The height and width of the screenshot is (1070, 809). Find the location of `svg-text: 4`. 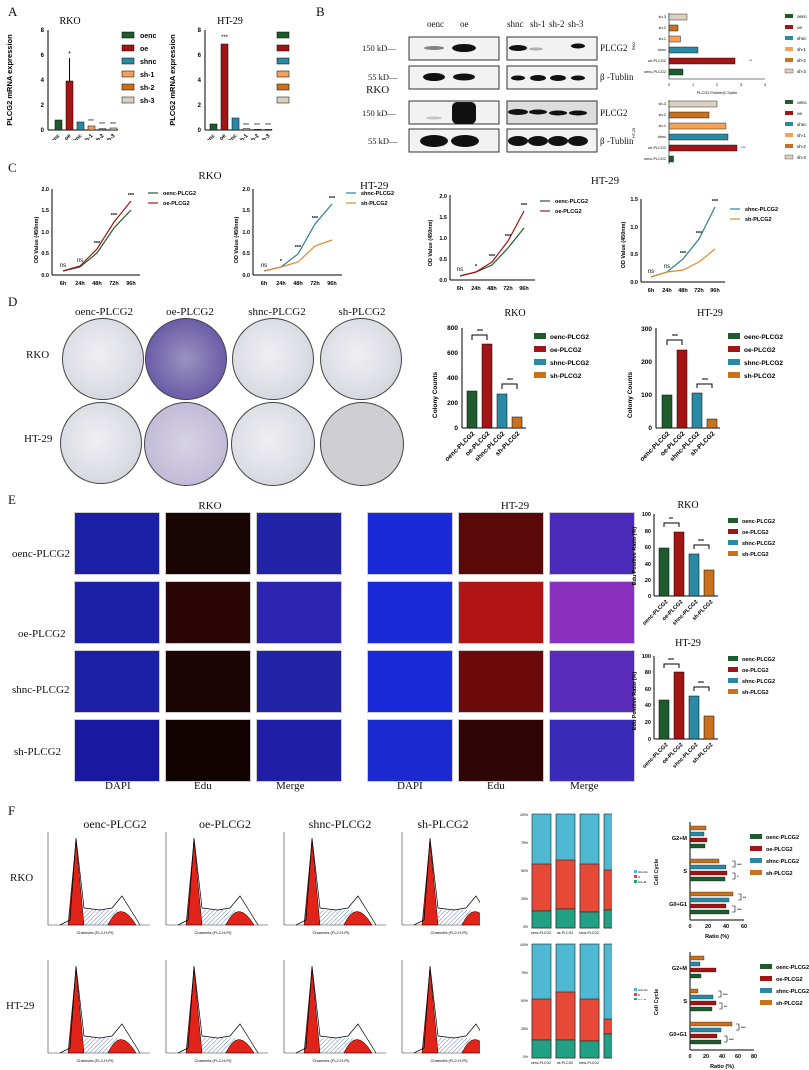

svg-text: 4 is located at coordinates (765, 85).